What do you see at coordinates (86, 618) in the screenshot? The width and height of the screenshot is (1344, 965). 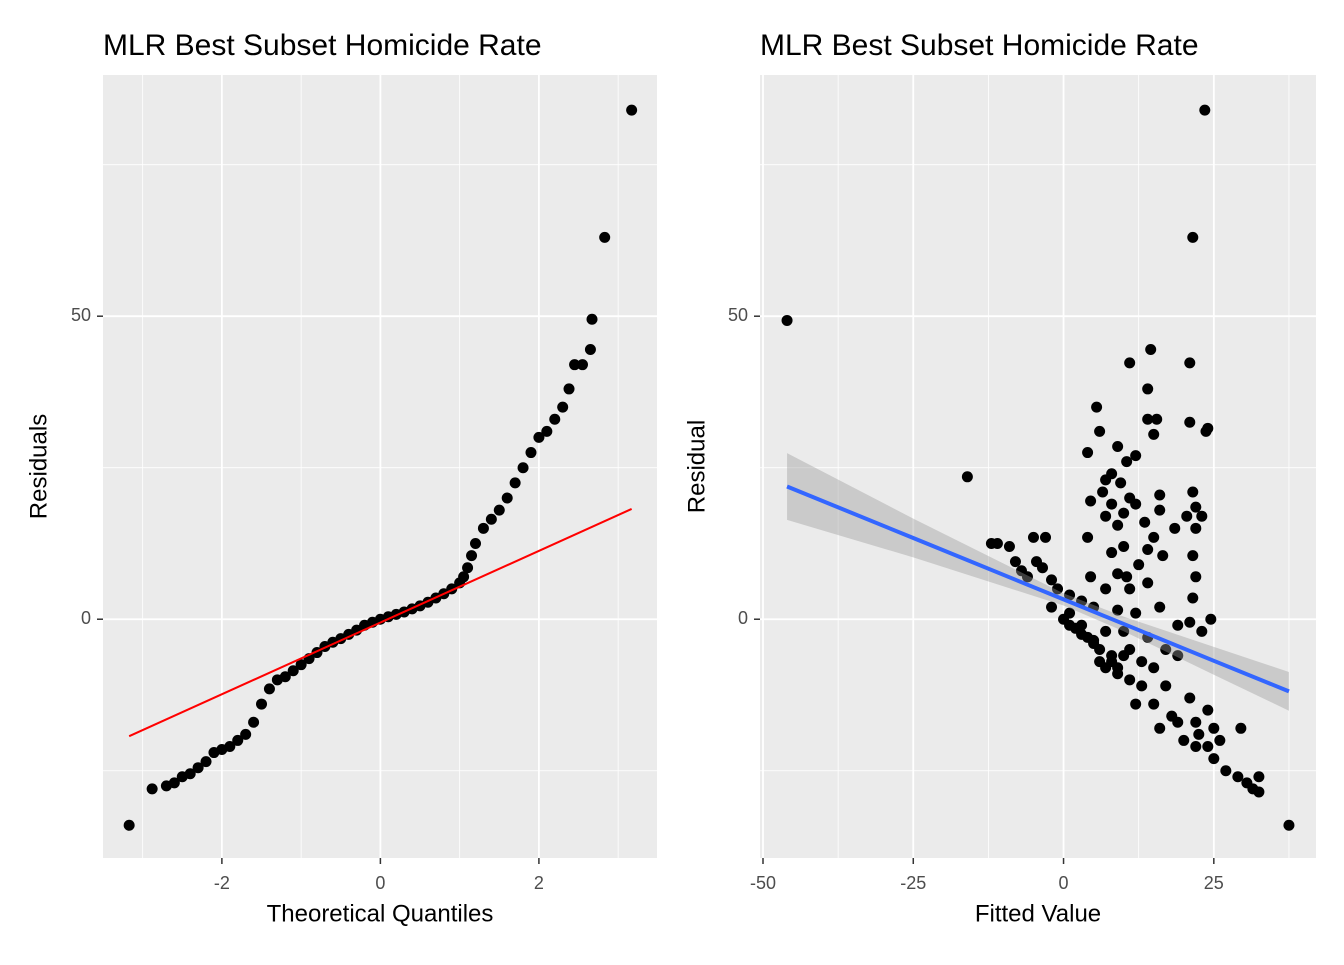 I see `y-tick-label: 0` at bounding box center [86, 618].